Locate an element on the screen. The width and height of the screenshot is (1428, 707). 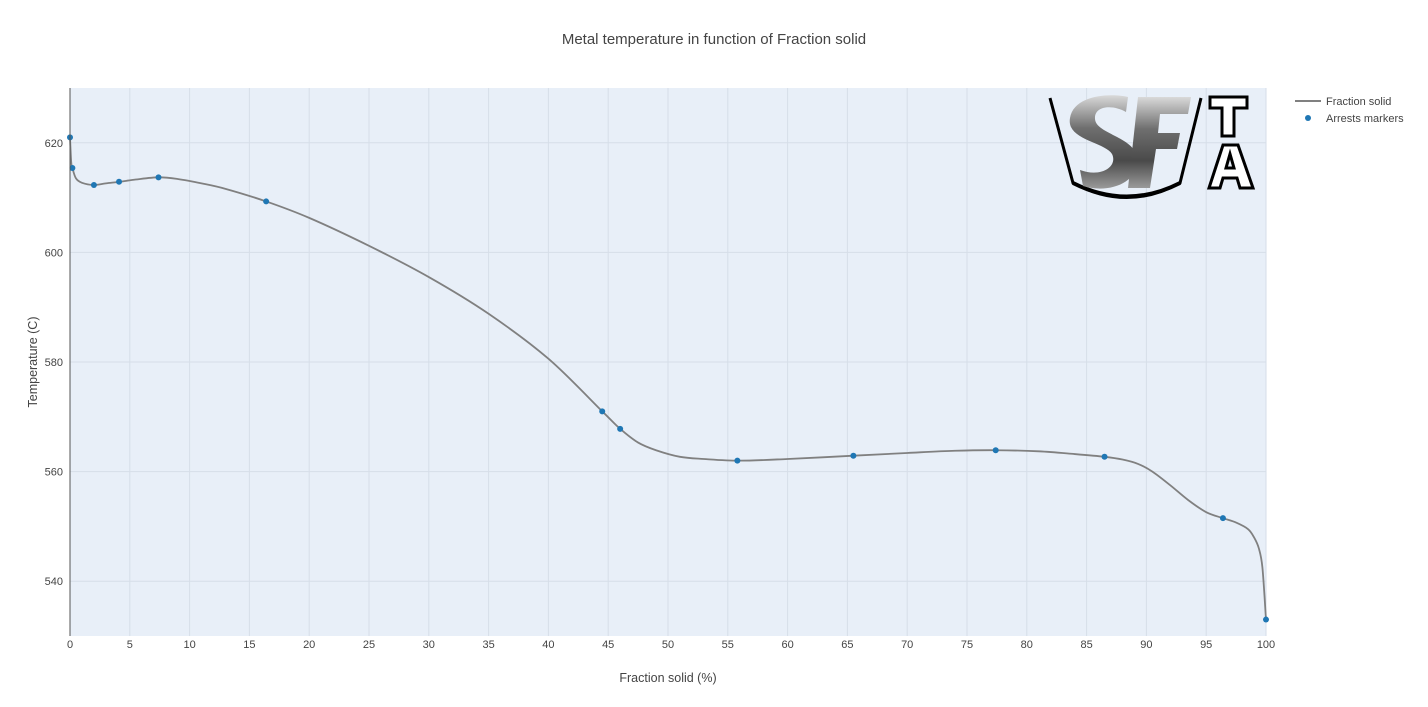
x-axis-title: Fraction solid (%) is located at coordinates (667, 678).